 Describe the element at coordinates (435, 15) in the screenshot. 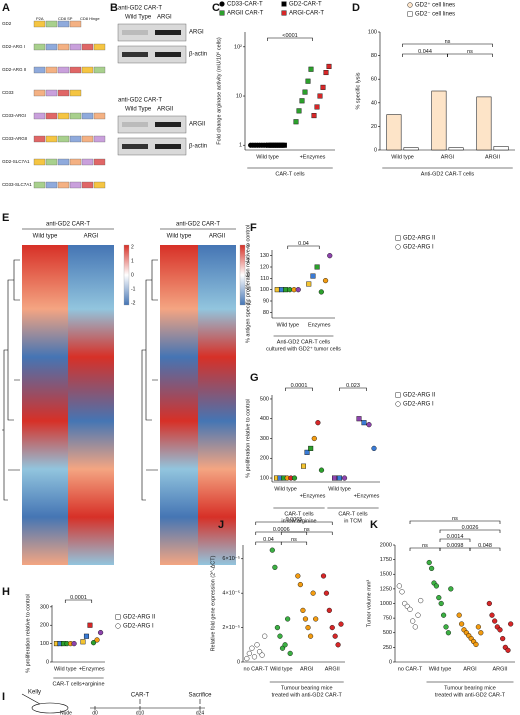

I see `legend-label: GD2⁻ cell lines` at that location.